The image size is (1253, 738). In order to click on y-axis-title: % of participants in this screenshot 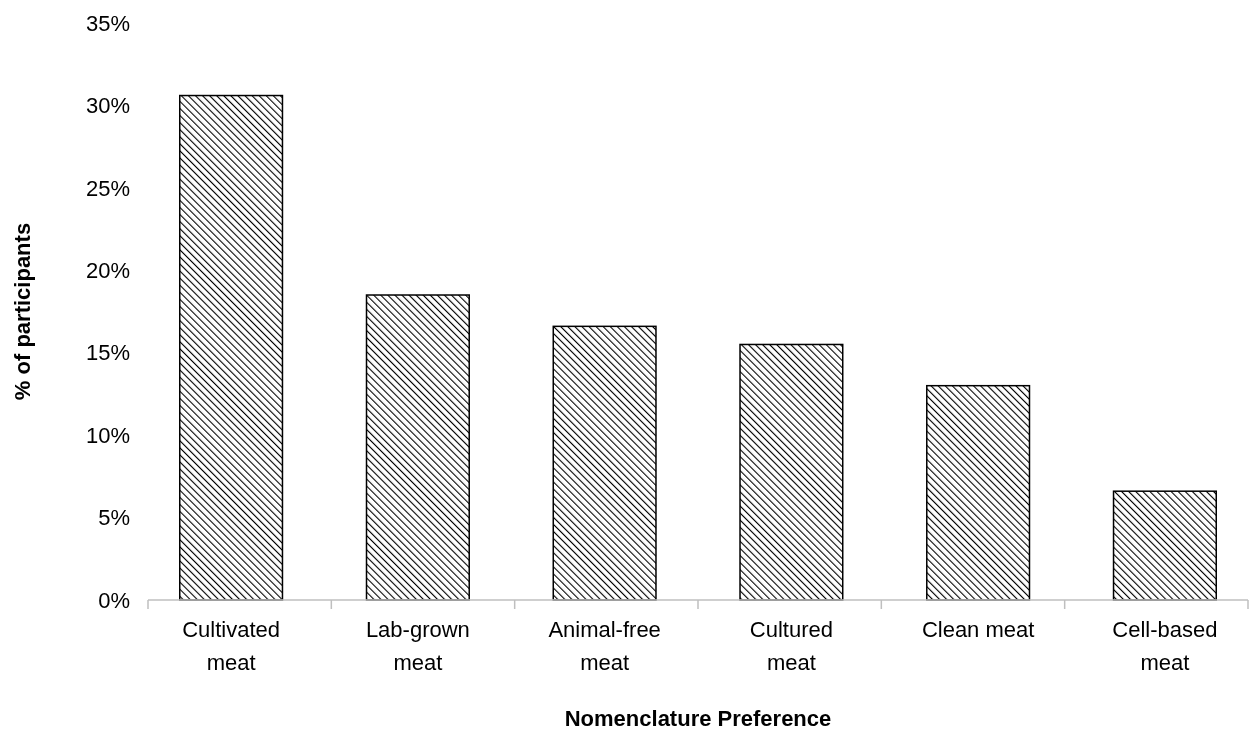, I will do `click(22, 311)`.